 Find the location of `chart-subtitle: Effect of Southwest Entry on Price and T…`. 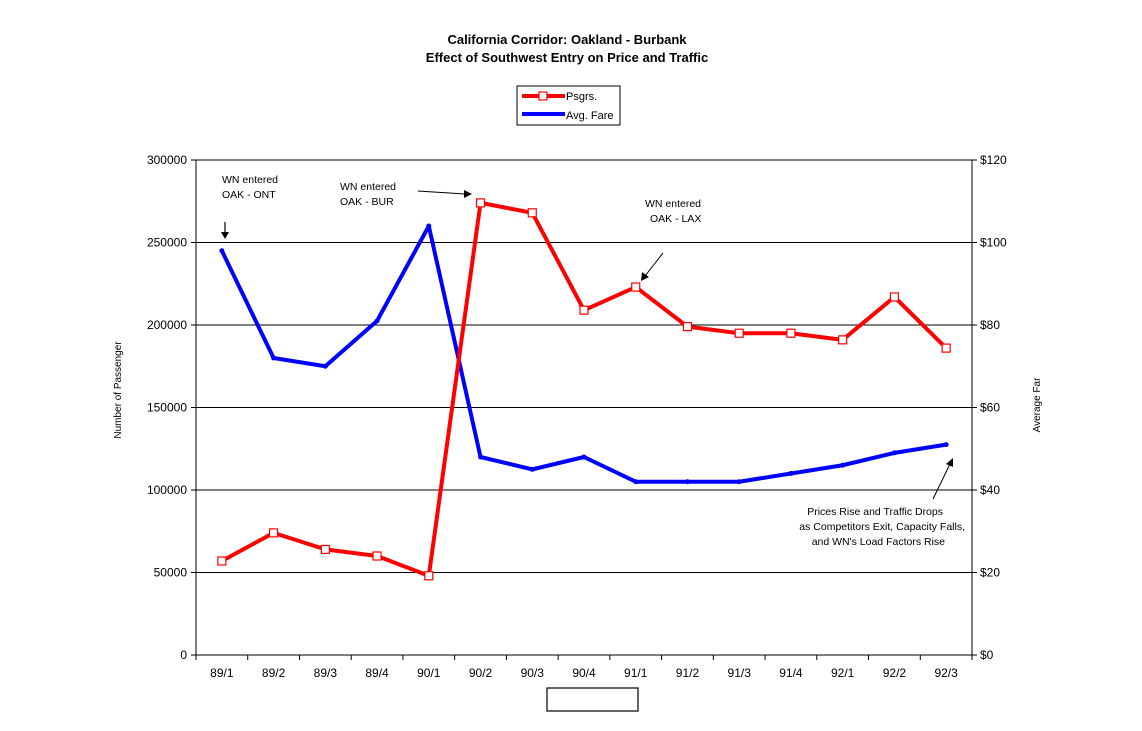

chart-subtitle: Effect of Southwest Entry on Price and T… is located at coordinates (567, 57).